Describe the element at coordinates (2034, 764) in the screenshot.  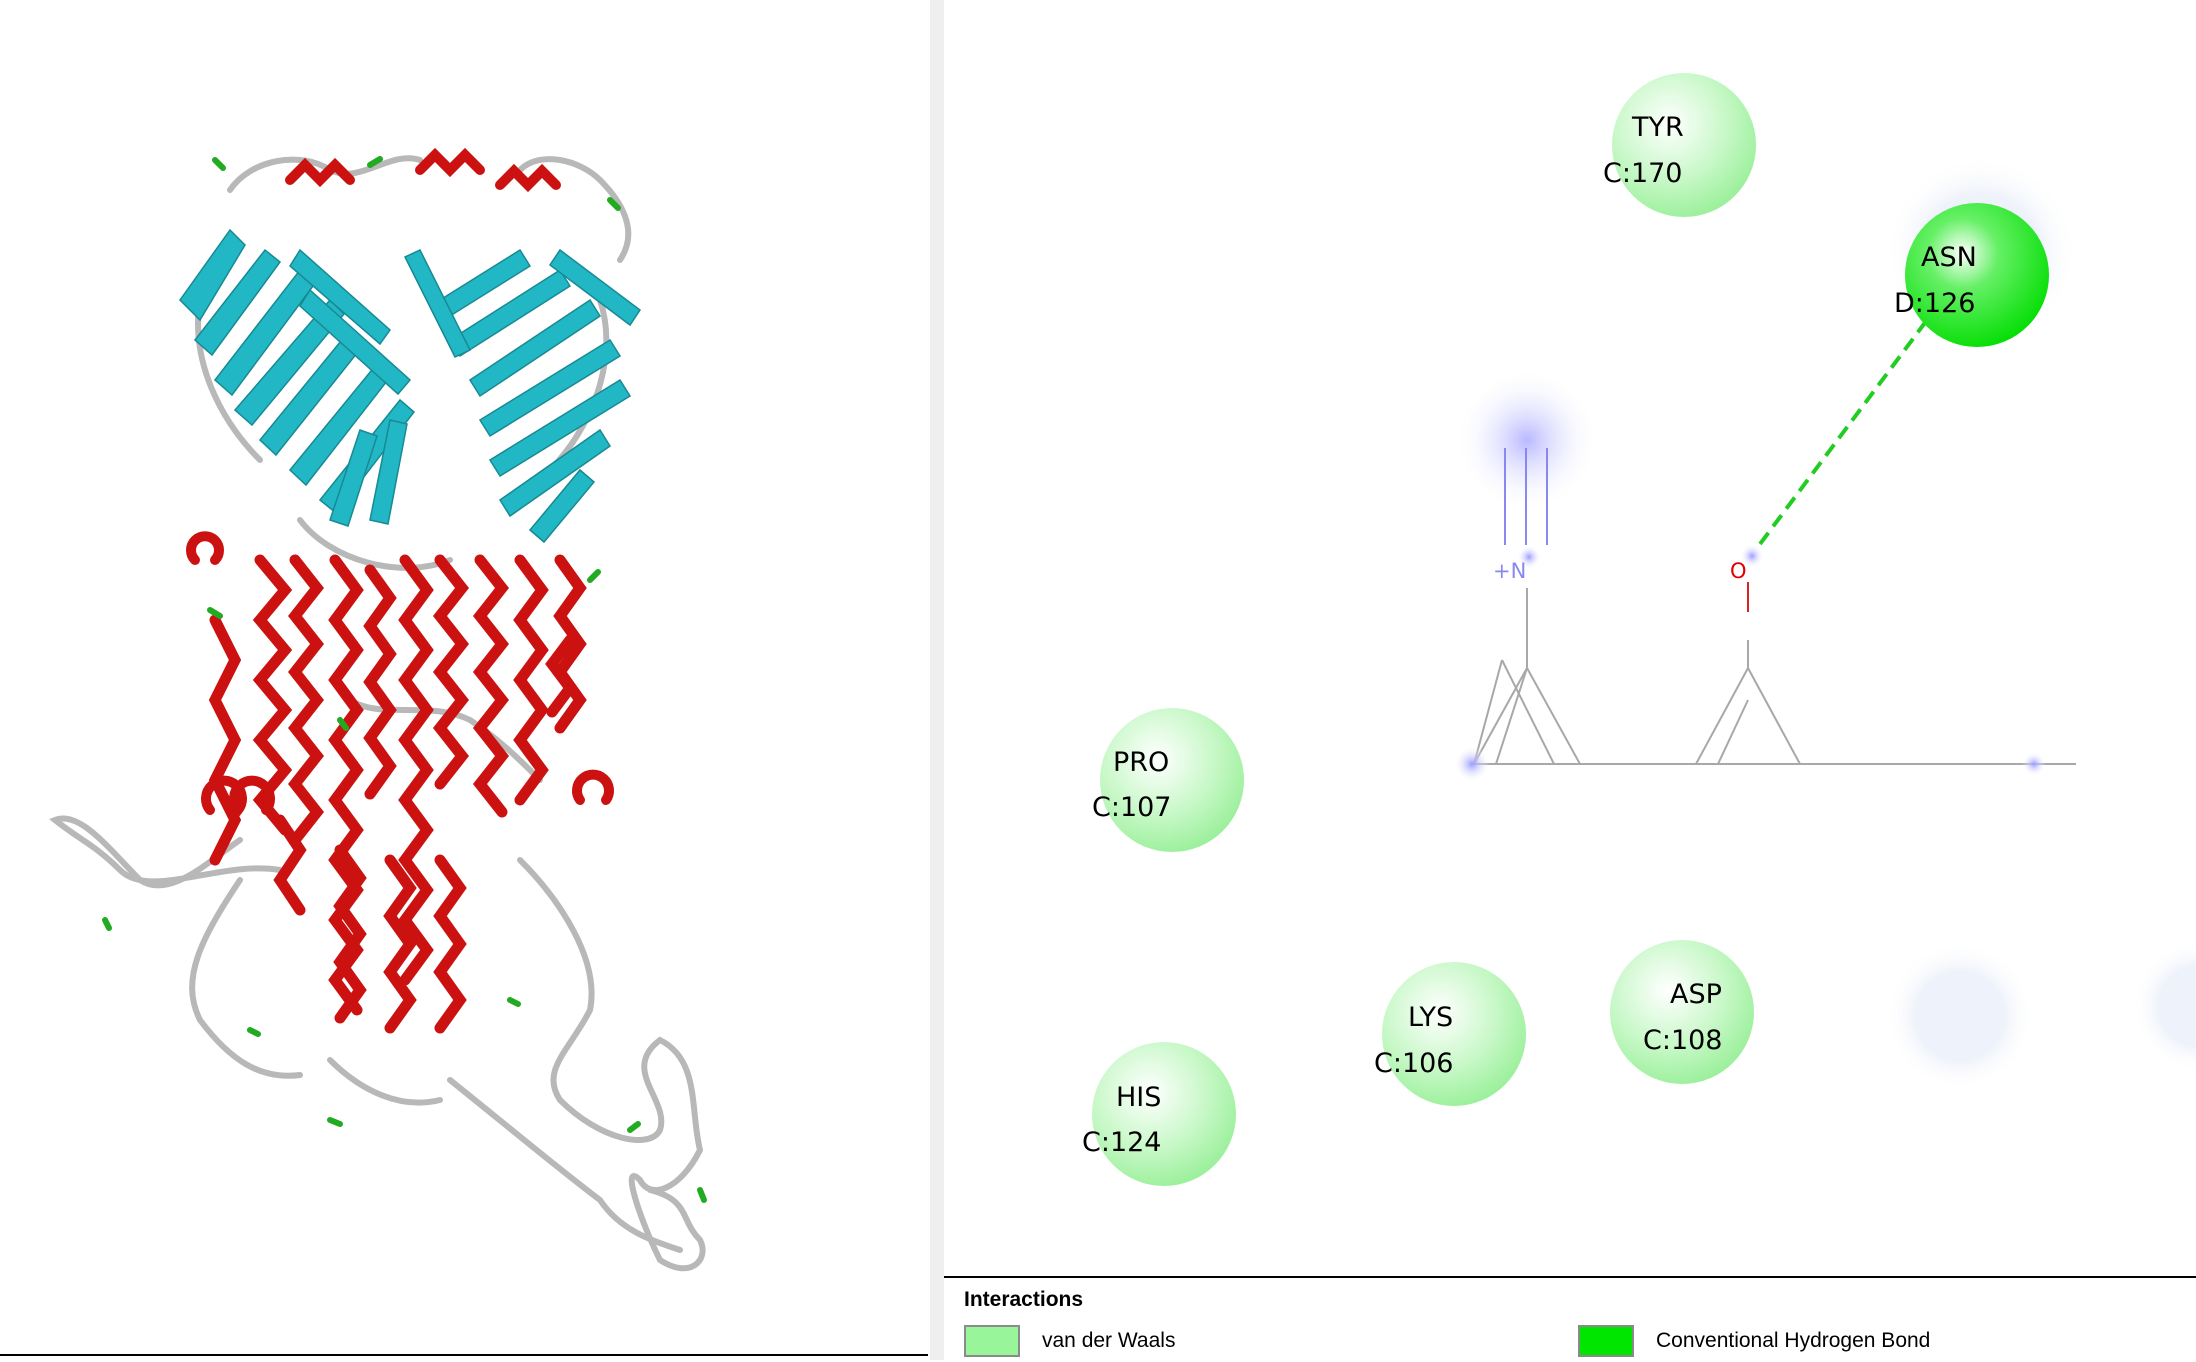
I see `c-dot-right` at that location.